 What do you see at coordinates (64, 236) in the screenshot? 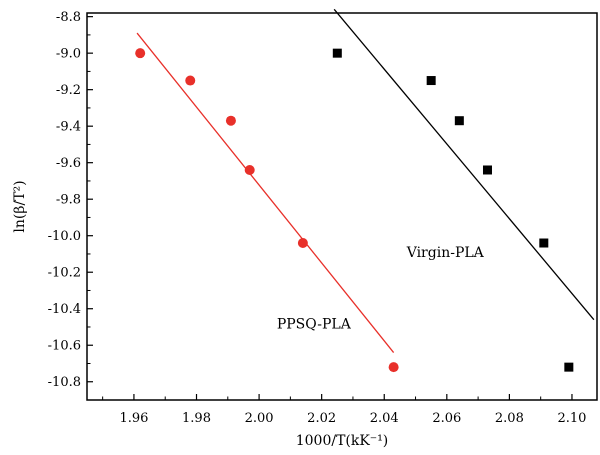
I see `y-tick-label: -10.0` at bounding box center [64, 236].